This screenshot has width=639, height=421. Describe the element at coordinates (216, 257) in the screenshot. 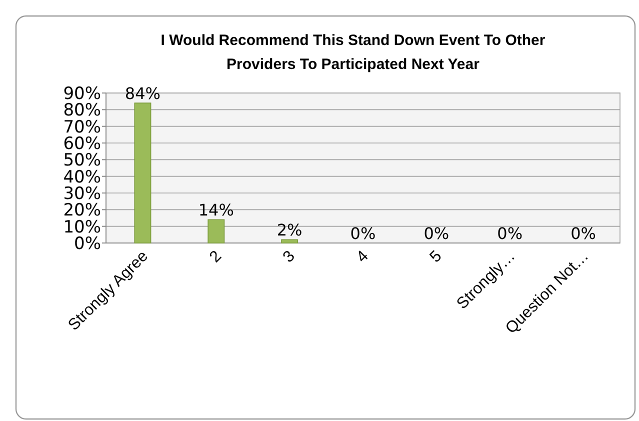

I see `x-tick-label: 2` at that location.